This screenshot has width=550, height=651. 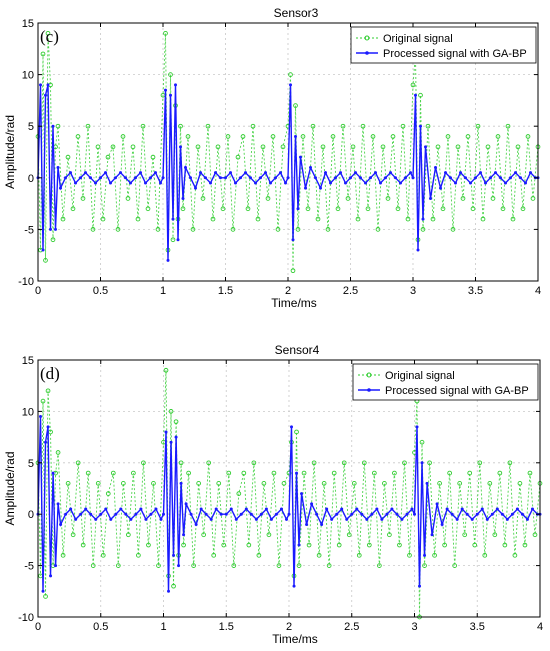 I want to click on y-tick-label: -10, so click(x=26, y=618).